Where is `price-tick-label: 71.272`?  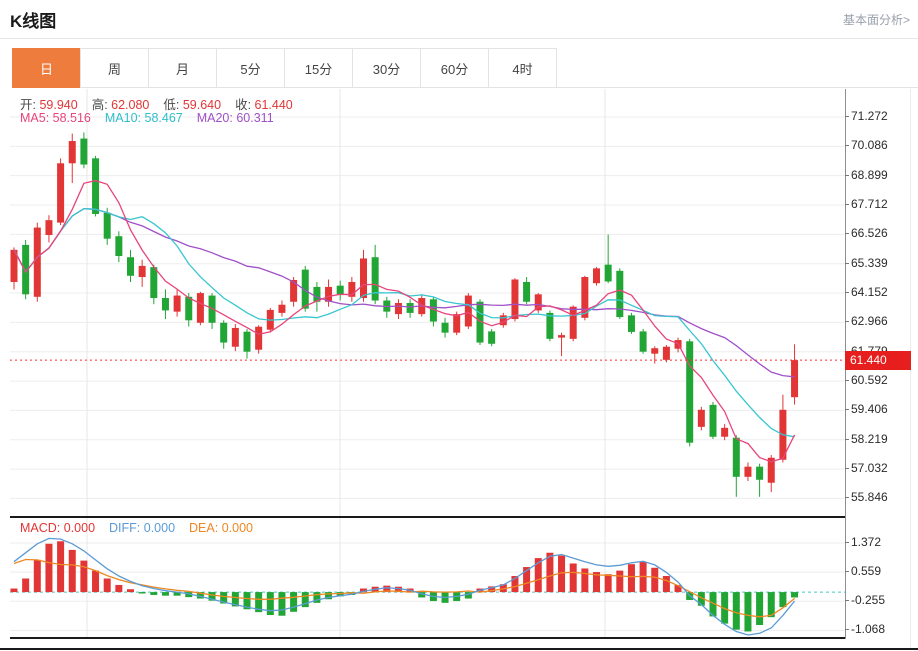 price-tick-label: 71.272 is located at coordinates (866, 116).